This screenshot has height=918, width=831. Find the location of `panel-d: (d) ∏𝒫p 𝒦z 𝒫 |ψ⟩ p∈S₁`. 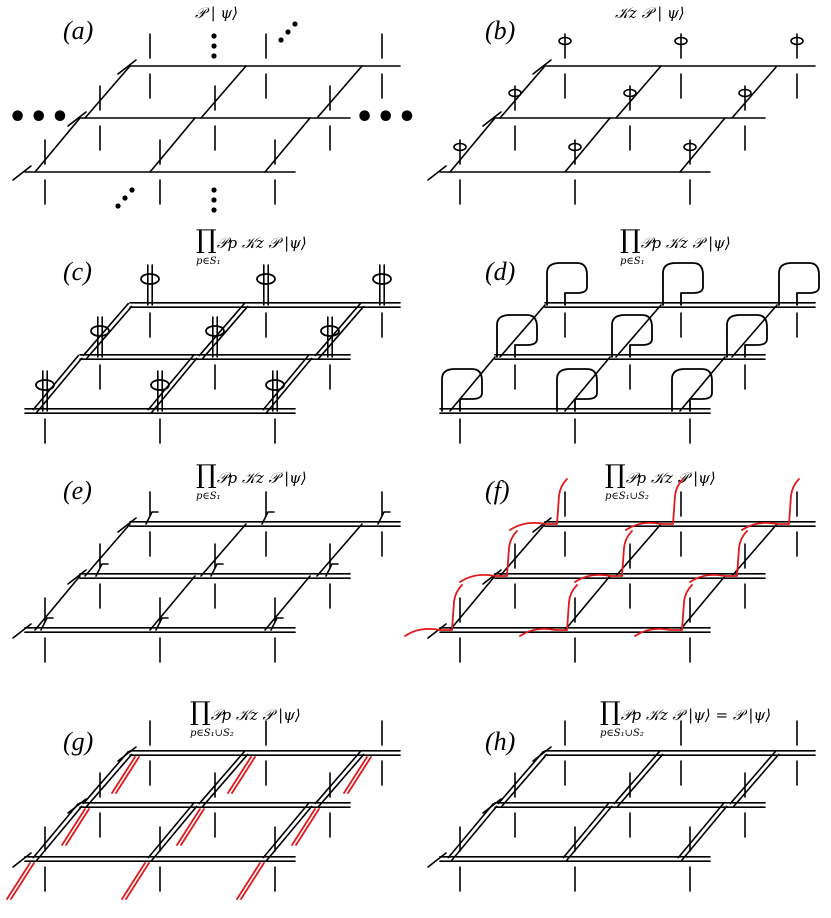

panel-d: (d) ∏𝒫p 𝒦z 𝒫 |ψ⟩ p∈S₁ is located at coordinates (622, 342).